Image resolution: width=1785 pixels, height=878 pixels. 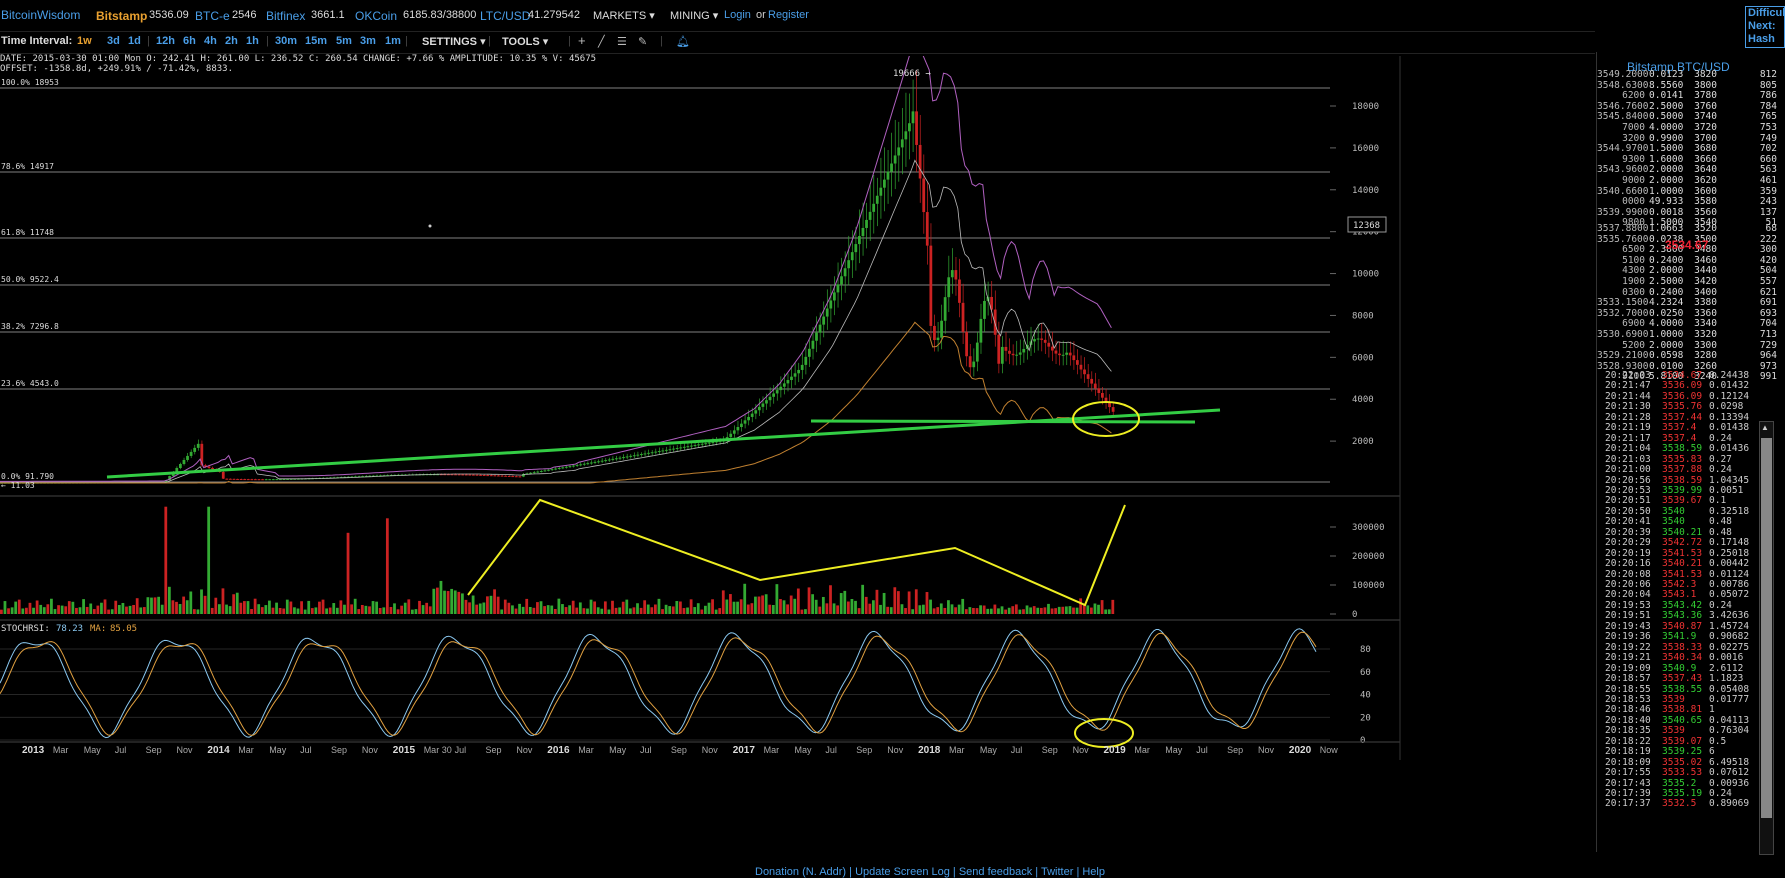 What do you see at coordinates (1687, 128) in the screenshot?
I see `orderbook-ask-row: 7000 4.0000 3720 753` at bounding box center [1687, 128].